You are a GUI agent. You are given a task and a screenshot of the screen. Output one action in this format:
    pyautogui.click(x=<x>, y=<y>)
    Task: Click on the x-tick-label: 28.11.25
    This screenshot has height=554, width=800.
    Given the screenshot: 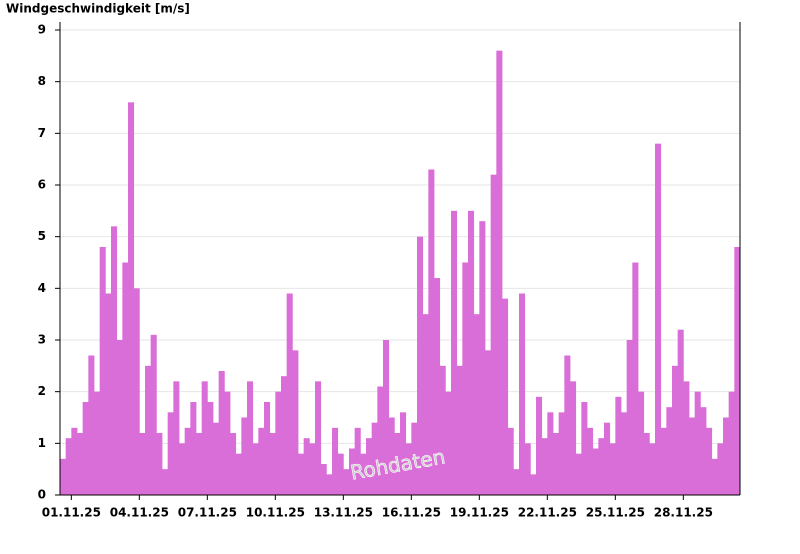 What is the action you would take?
    pyautogui.click(x=683, y=513)
    